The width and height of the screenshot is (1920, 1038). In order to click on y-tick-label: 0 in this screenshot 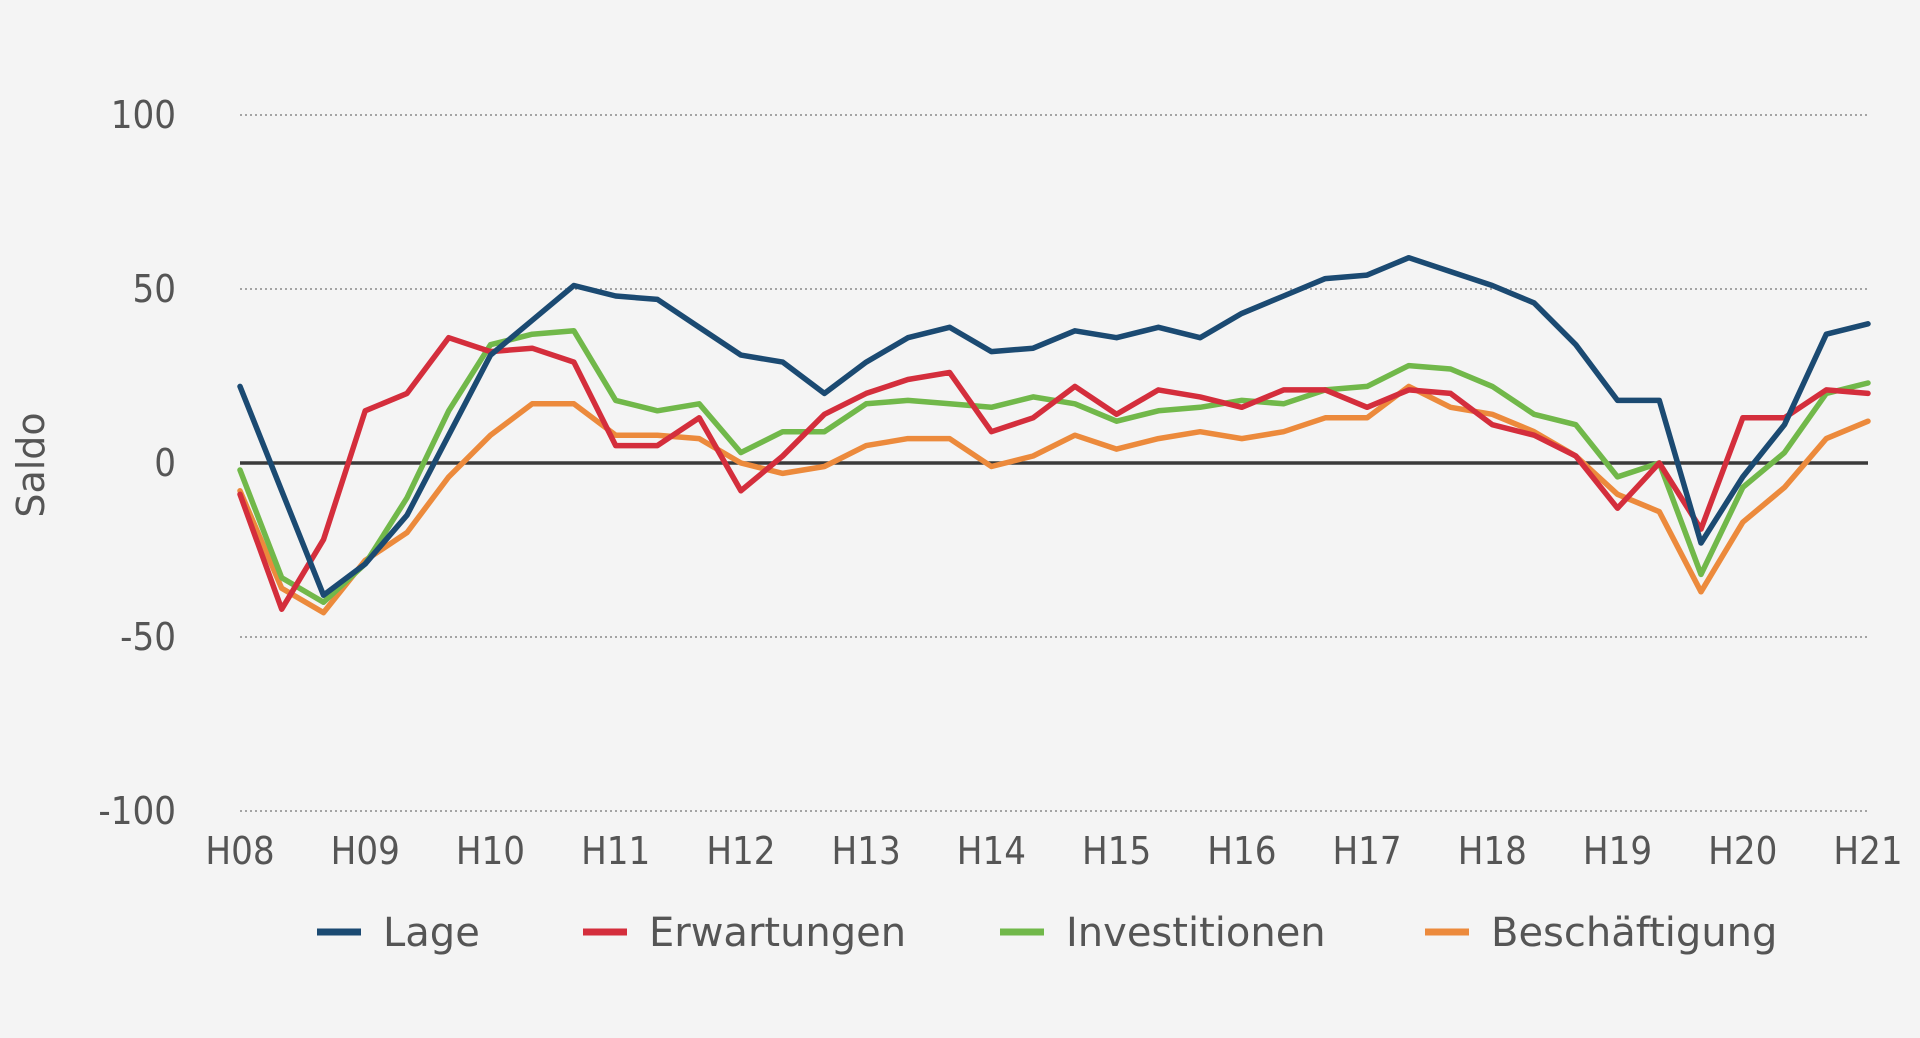, I will do `click(165, 463)`.